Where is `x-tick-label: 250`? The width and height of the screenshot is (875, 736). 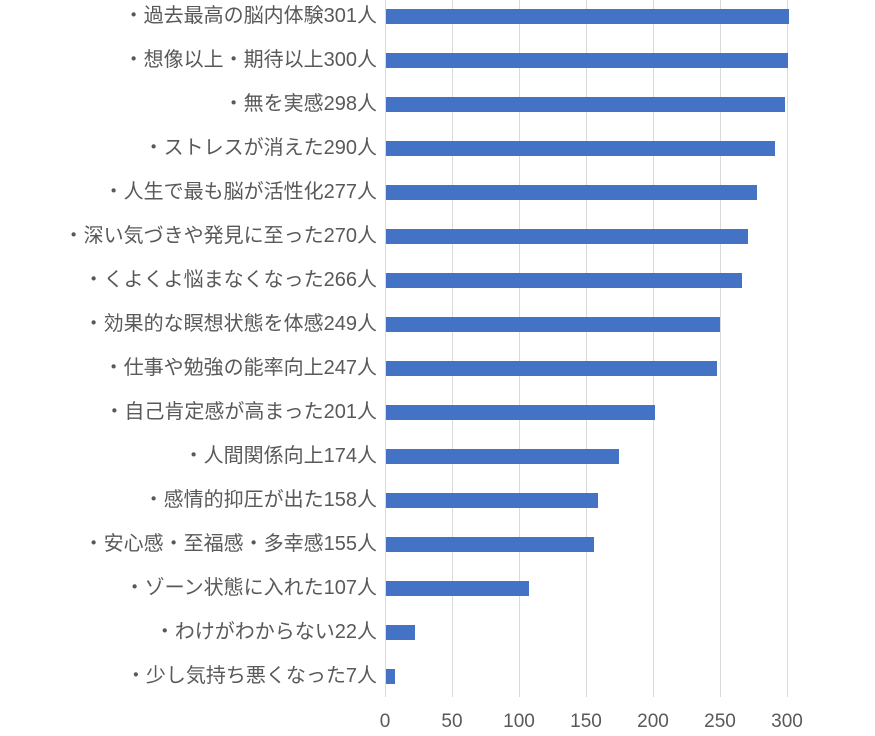 x-tick-label: 250 is located at coordinates (720, 721).